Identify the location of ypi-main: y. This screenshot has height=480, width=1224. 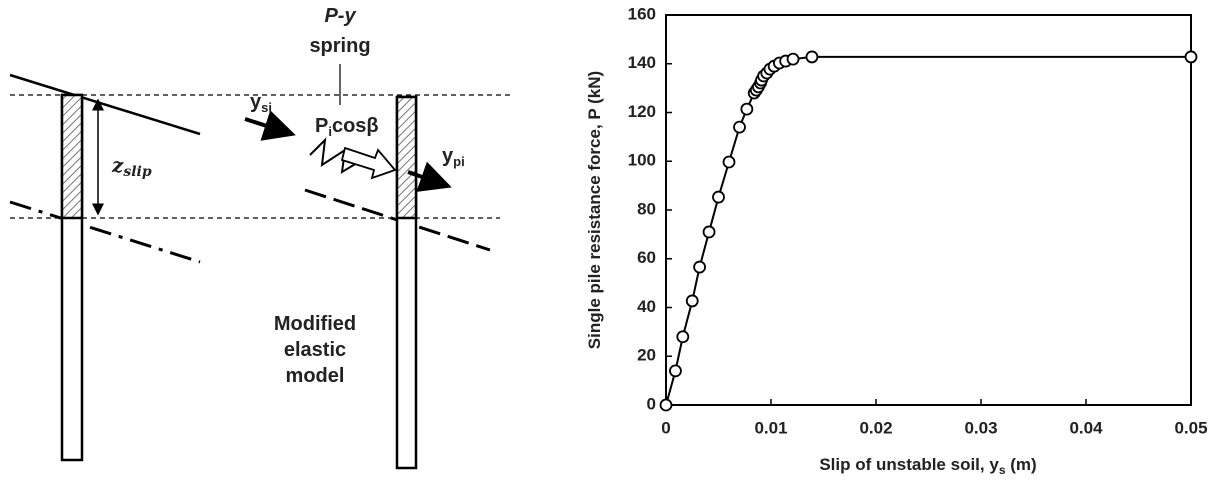
(448, 156).